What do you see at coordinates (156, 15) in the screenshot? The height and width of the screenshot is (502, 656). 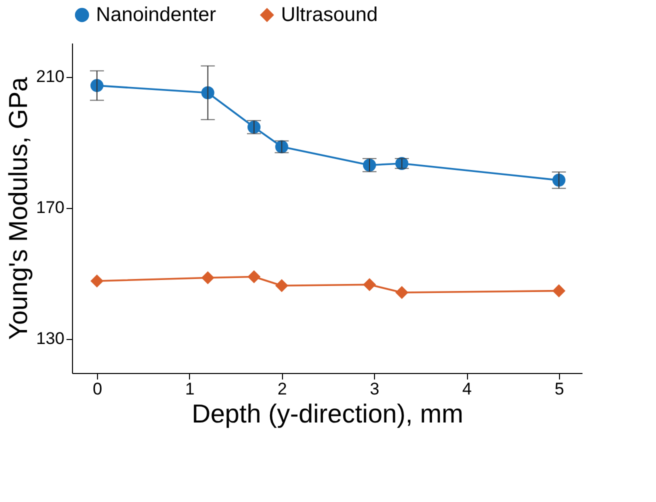 I see `legend-label: Nanoindenter` at bounding box center [156, 15].